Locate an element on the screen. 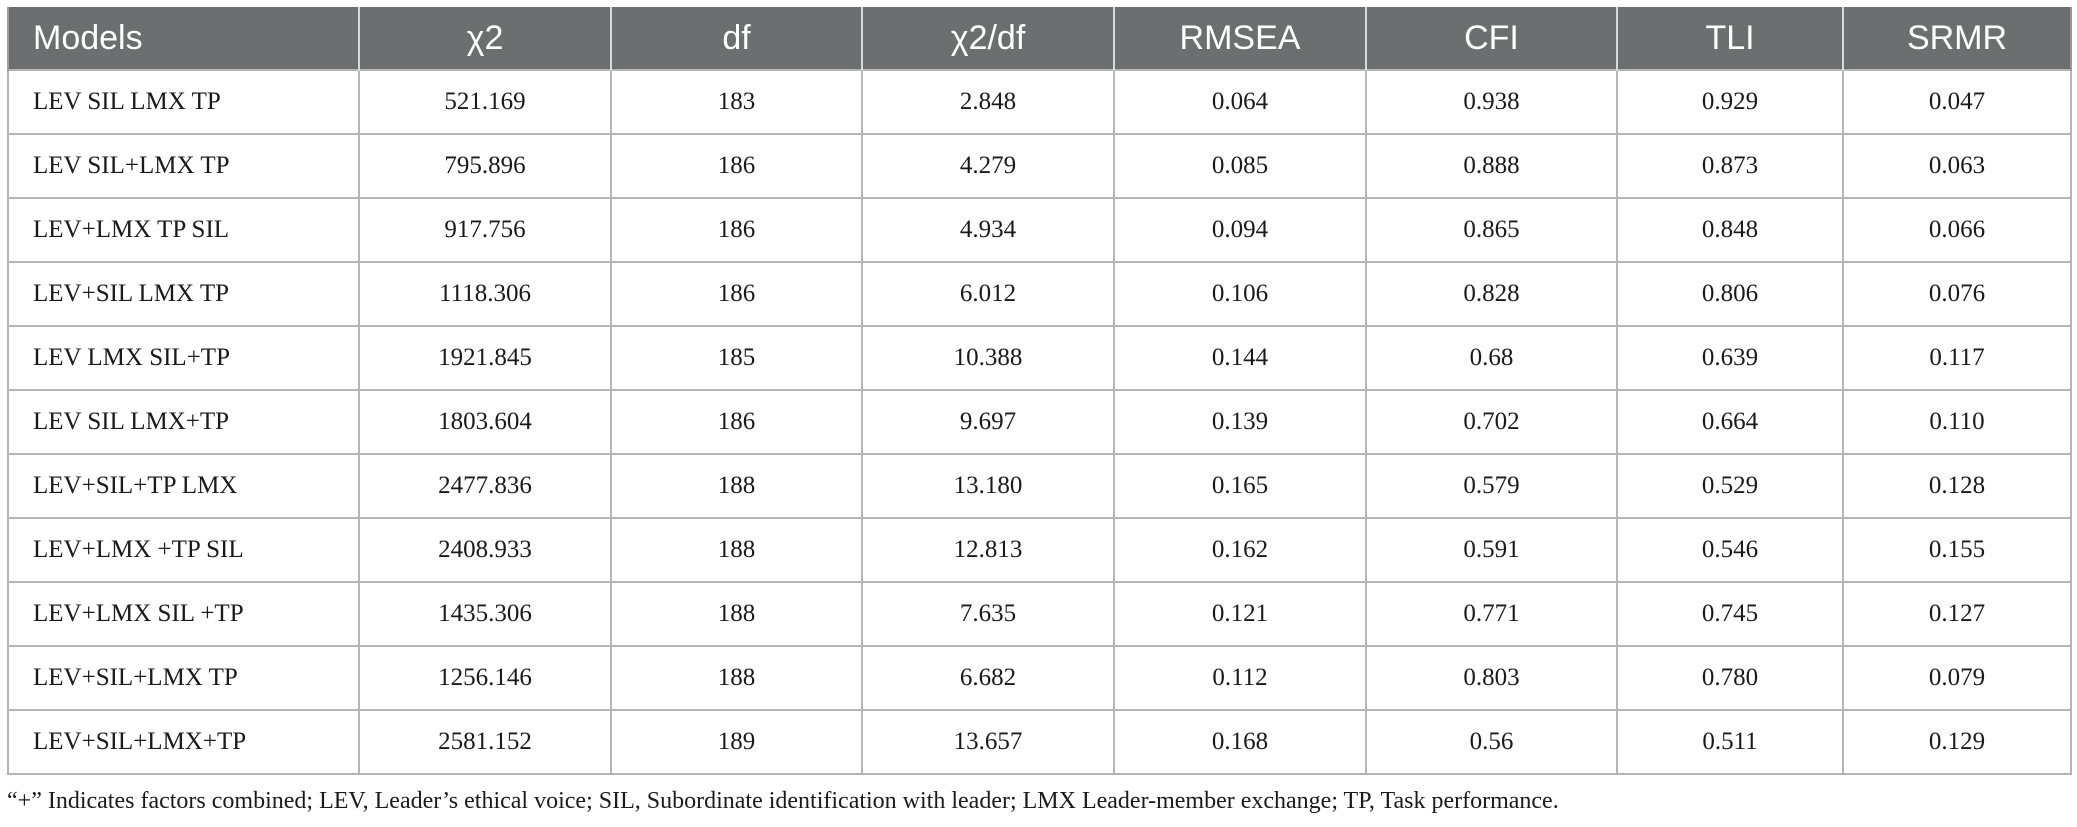 This screenshot has height=827, width=2077. column-header-srmr: SRMR is located at coordinates (1957, 38).